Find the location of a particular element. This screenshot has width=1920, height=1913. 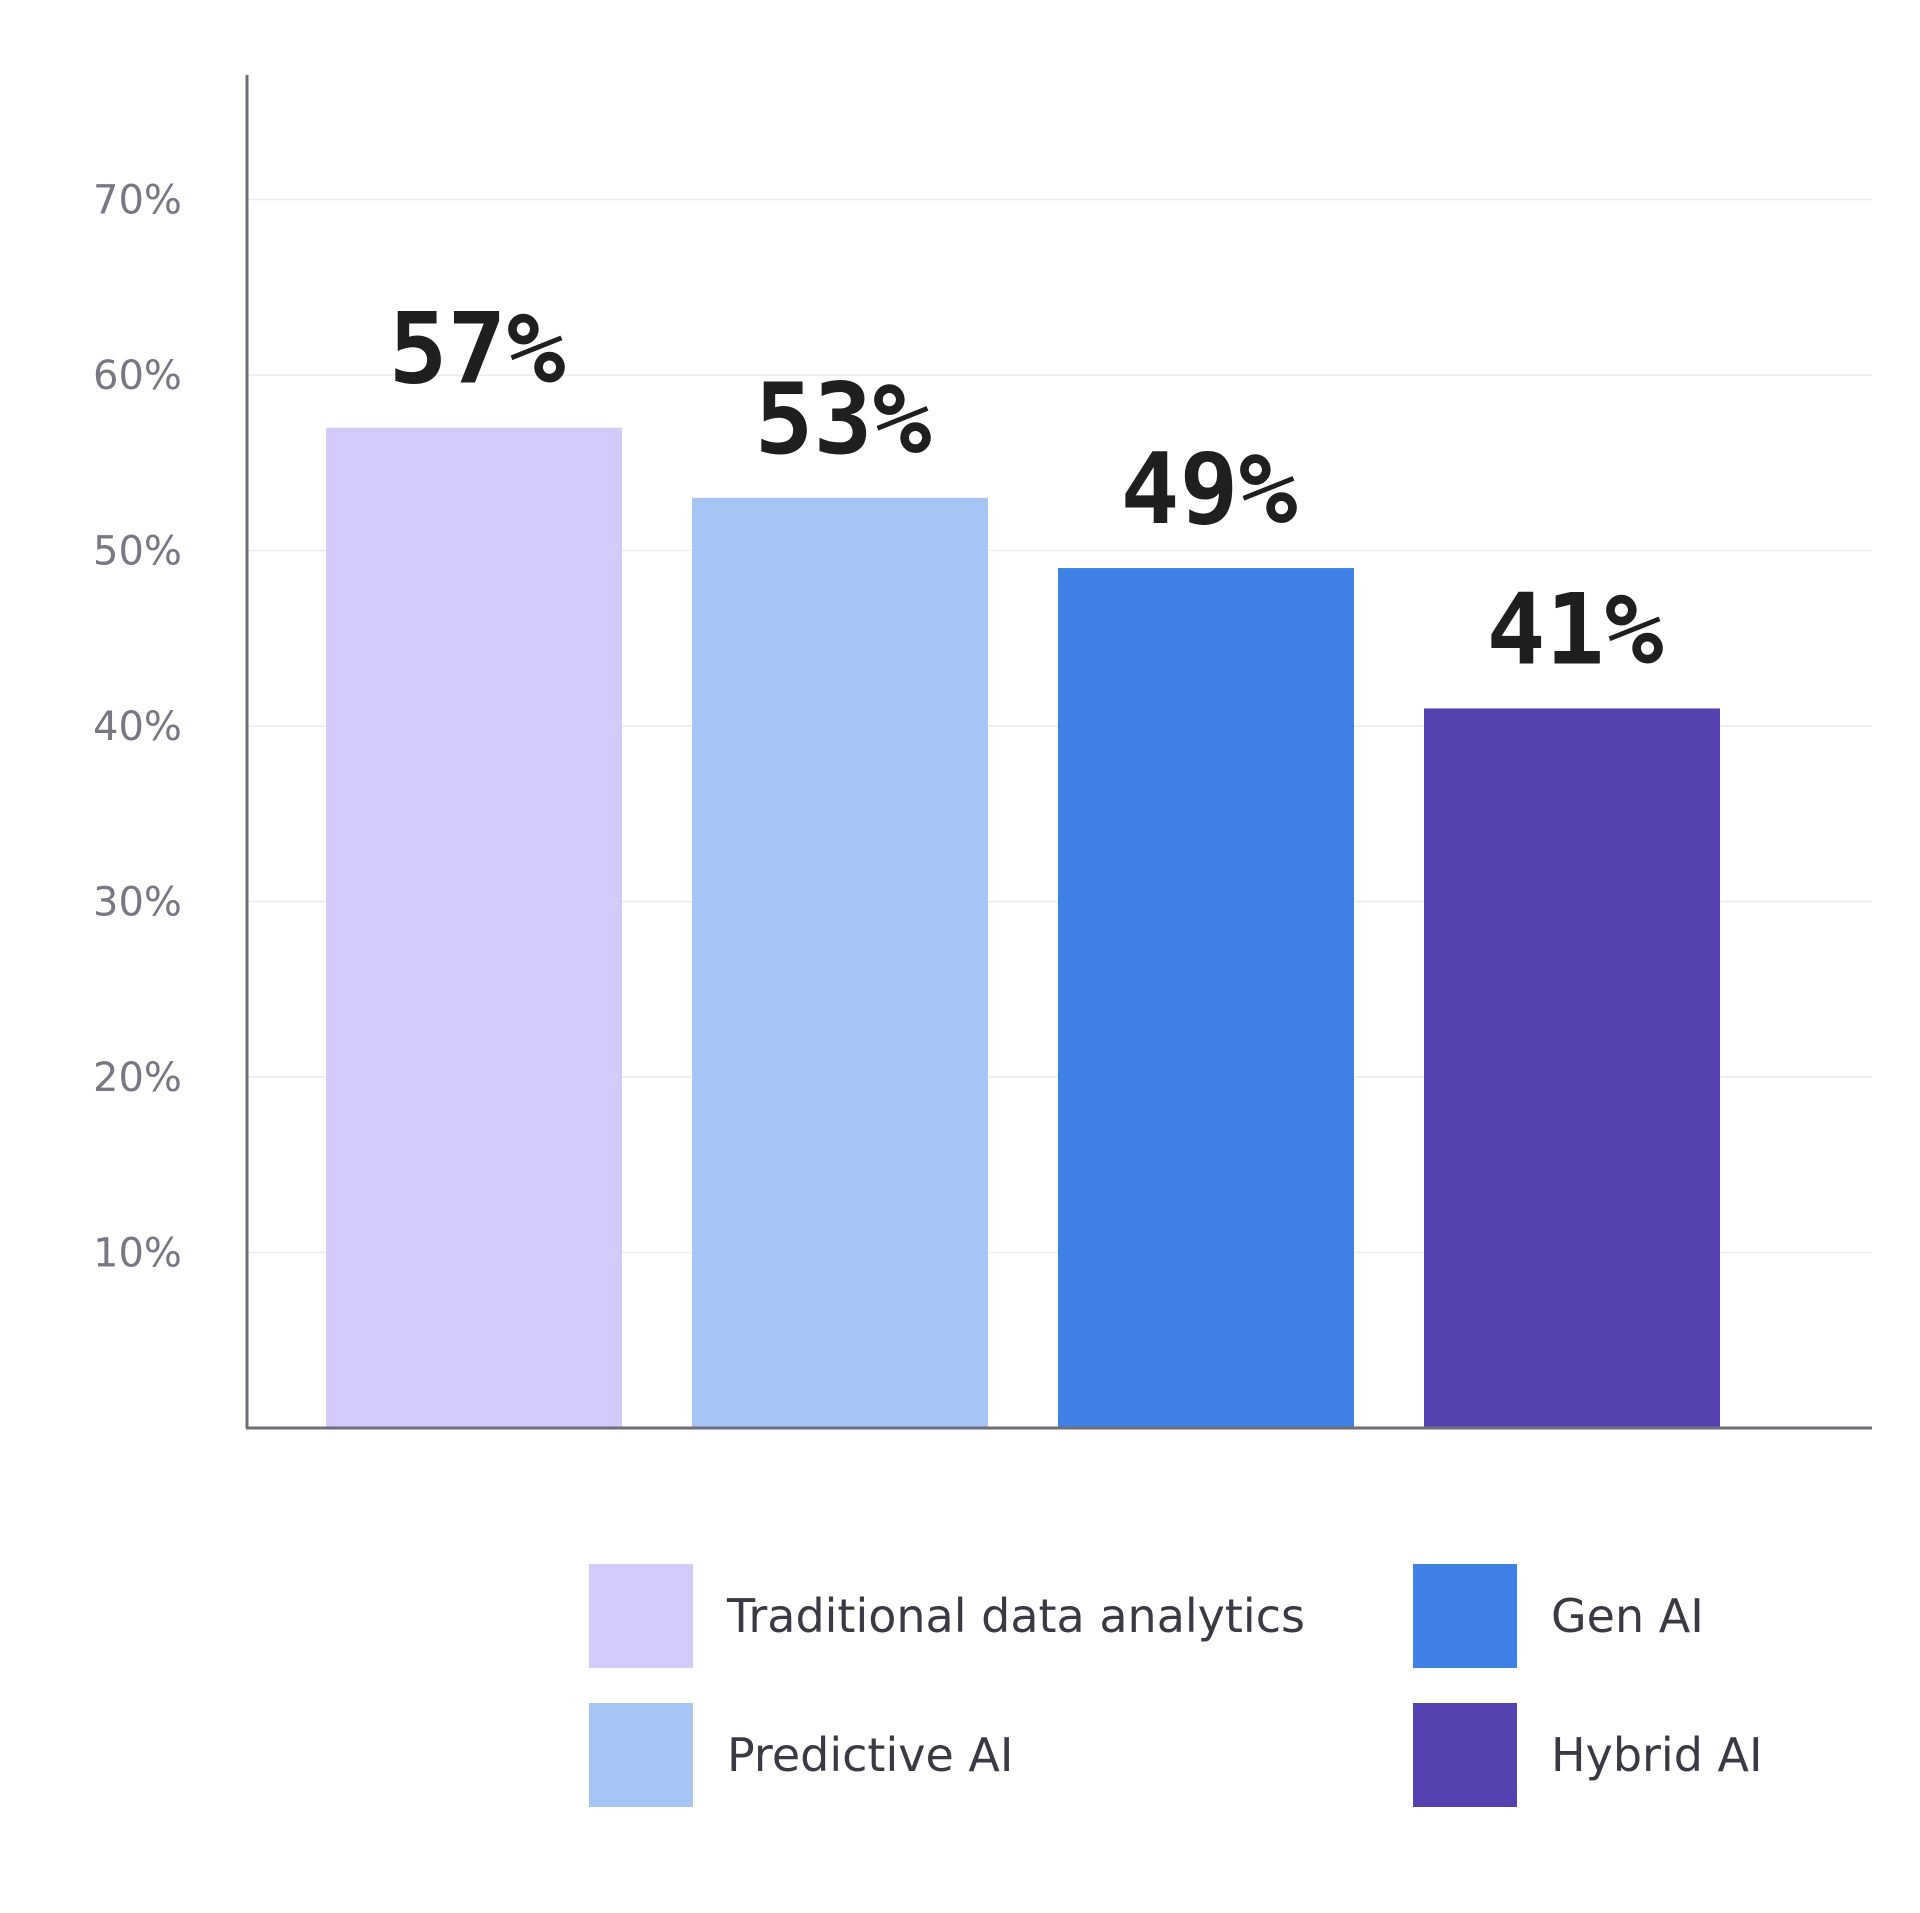

y-tick-label: 40% is located at coordinates (137, 727).